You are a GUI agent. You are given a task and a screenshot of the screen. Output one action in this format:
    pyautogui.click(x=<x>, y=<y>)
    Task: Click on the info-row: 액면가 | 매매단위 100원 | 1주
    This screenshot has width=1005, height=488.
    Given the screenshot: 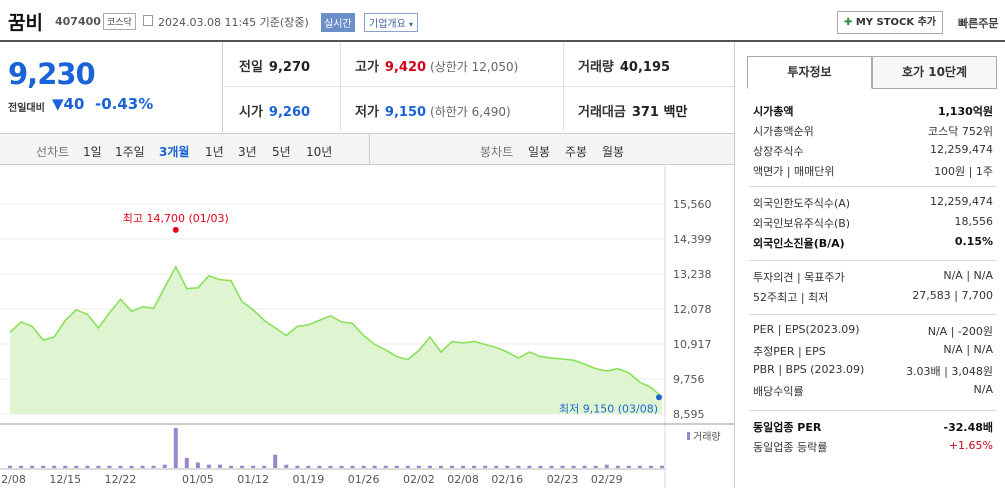 What is the action you would take?
    pyautogui.click(x=873, y=171)
    